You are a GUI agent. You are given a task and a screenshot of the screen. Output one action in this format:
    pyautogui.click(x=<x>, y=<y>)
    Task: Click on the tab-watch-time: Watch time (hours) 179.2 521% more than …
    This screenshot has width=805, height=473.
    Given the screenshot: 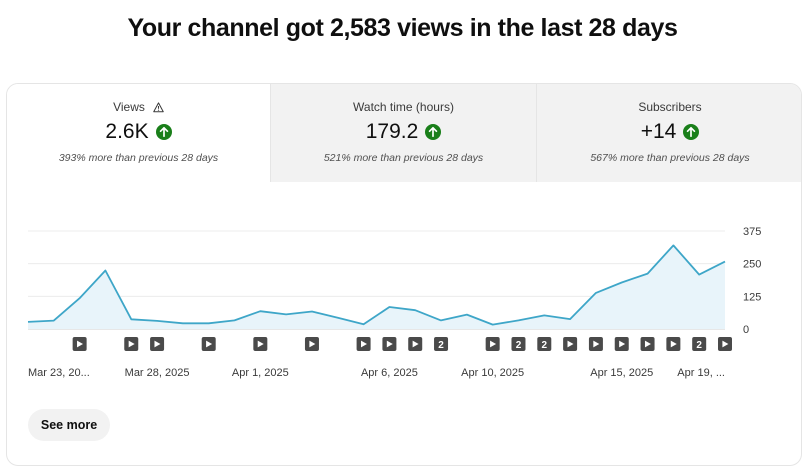 What is the action you would take?
    pyautogui.click(x=404, y=133)
    